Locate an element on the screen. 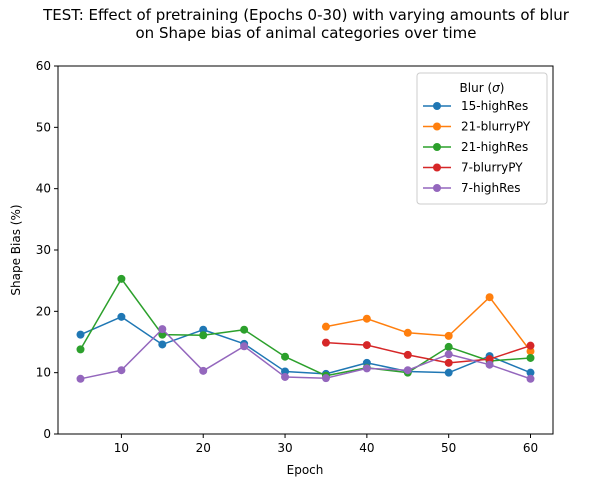  legend-label: 7-blurryPY is located at coordinates (492, 168).